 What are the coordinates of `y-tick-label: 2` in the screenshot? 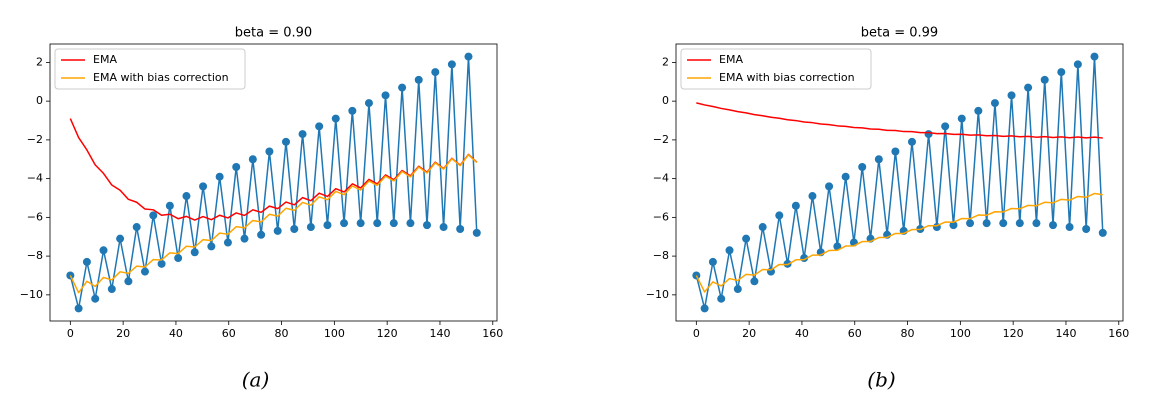 It's located at (39, 61).